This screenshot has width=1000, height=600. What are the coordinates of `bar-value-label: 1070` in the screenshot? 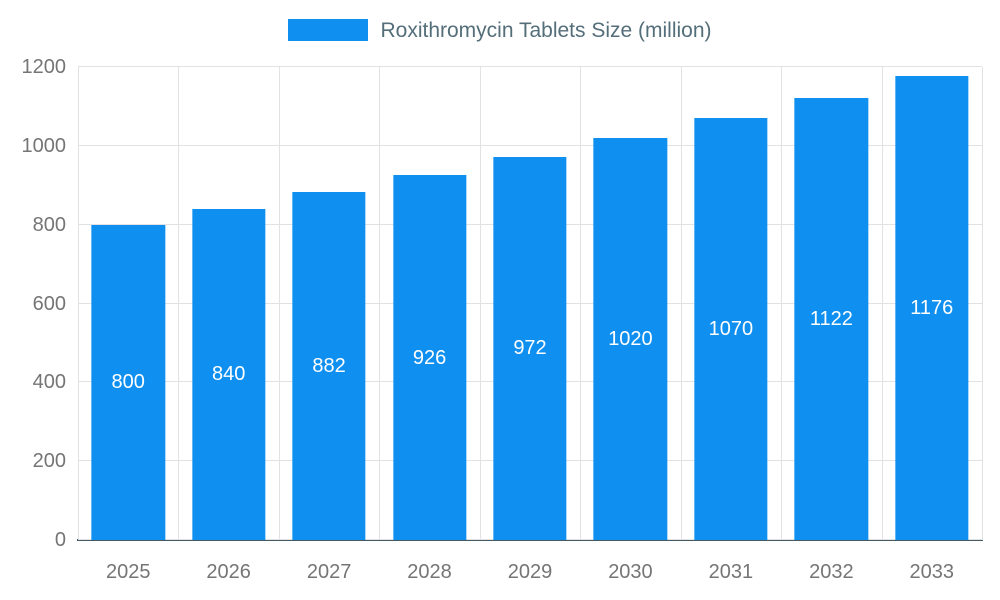 It's located at (731, 329).